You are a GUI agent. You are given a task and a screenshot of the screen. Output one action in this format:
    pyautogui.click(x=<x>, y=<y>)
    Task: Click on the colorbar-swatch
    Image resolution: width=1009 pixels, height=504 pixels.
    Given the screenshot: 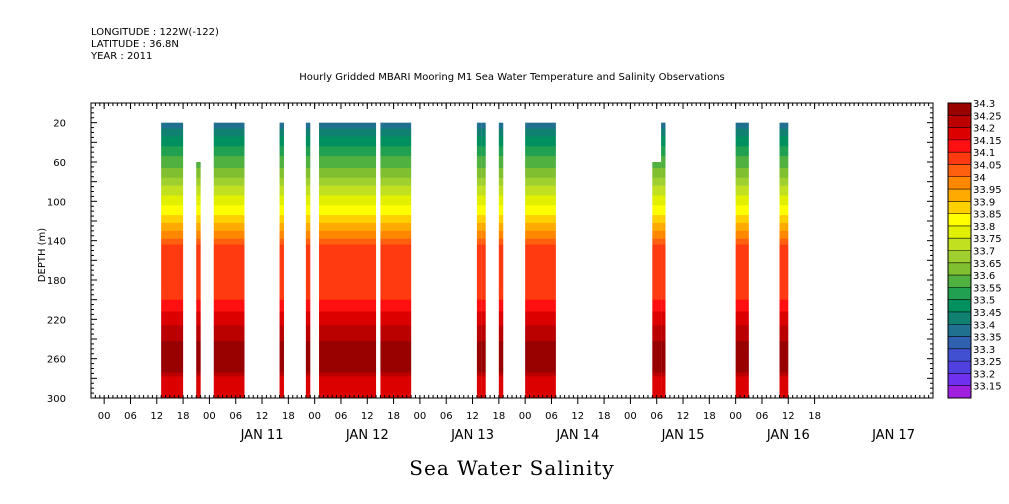 What is the action you would take?
    pyautogui.click(x=959, y=281)
    